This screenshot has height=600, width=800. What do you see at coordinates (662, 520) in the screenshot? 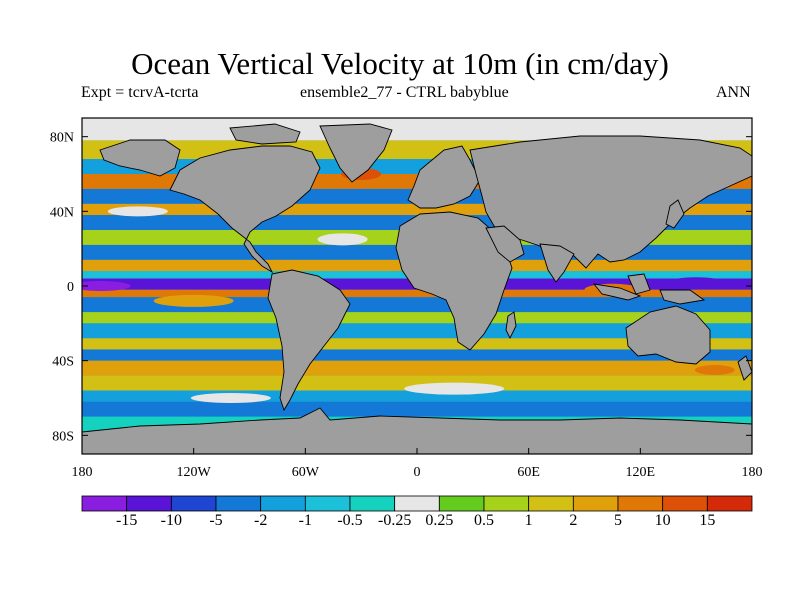
I see `colorbar-label: 10` at bounding box center [662, 520].